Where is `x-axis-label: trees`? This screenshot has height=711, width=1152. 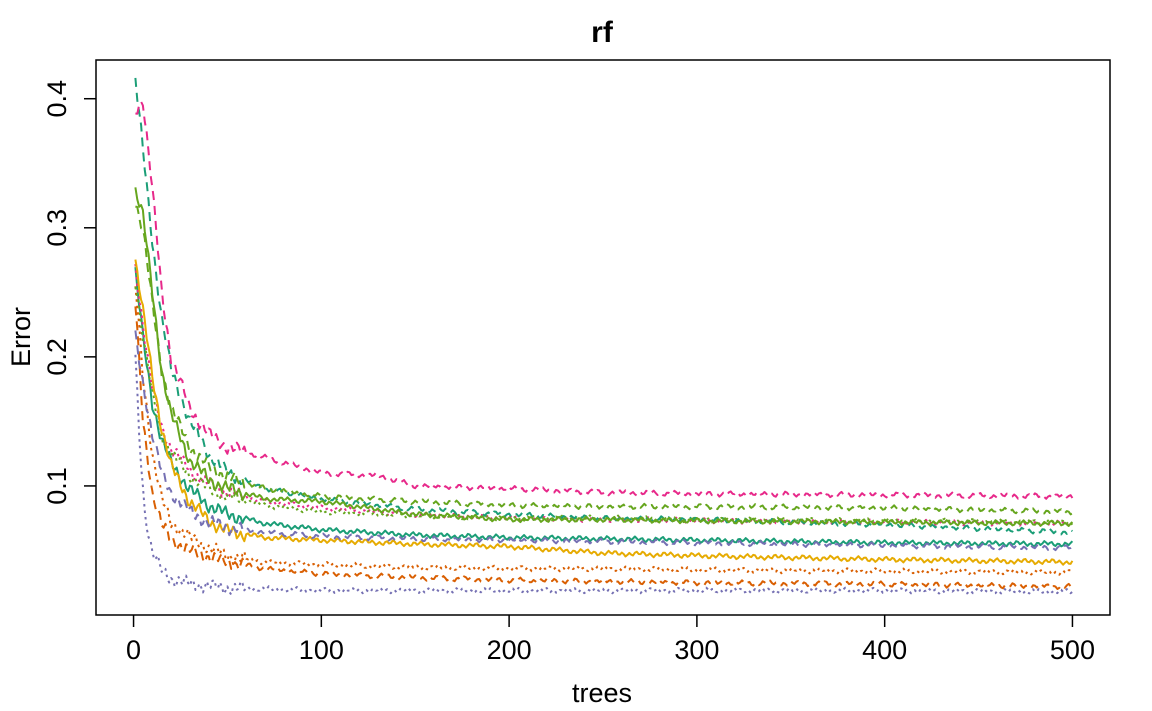
x-axis-label: trees is located at coordinates (602, 693).